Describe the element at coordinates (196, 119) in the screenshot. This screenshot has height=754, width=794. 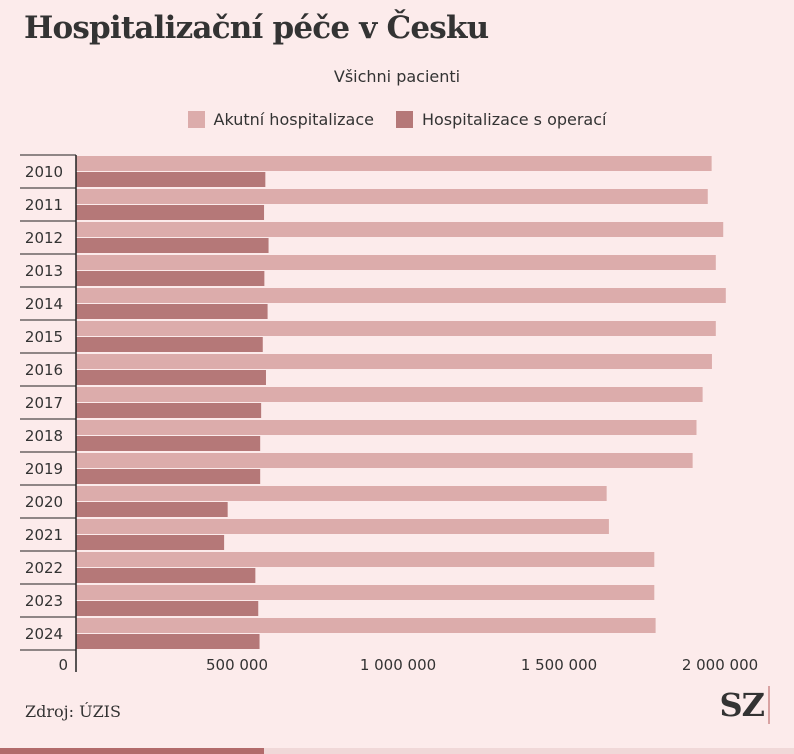
I see `legend-swatch-acute` at that location.